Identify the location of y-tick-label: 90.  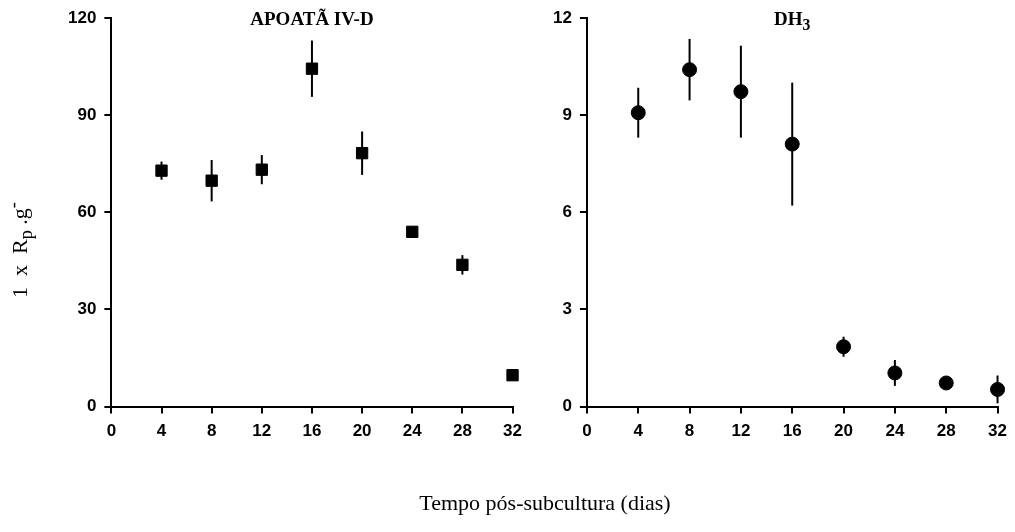
(87, 114).